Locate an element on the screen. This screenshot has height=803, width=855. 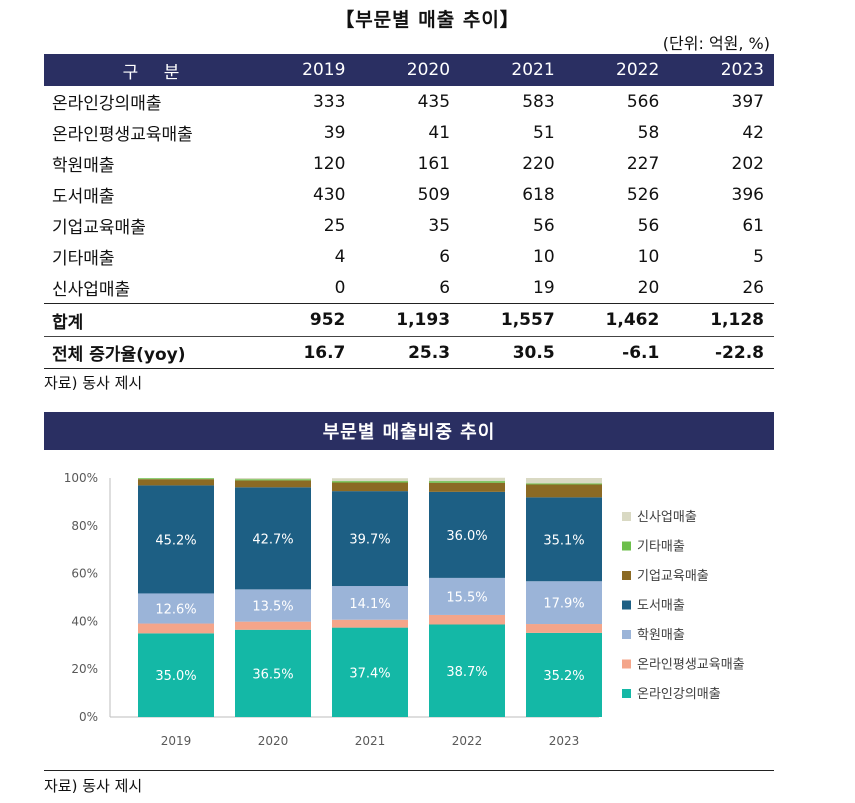
data-label: 42.7% is located at coordinates (272, 539).